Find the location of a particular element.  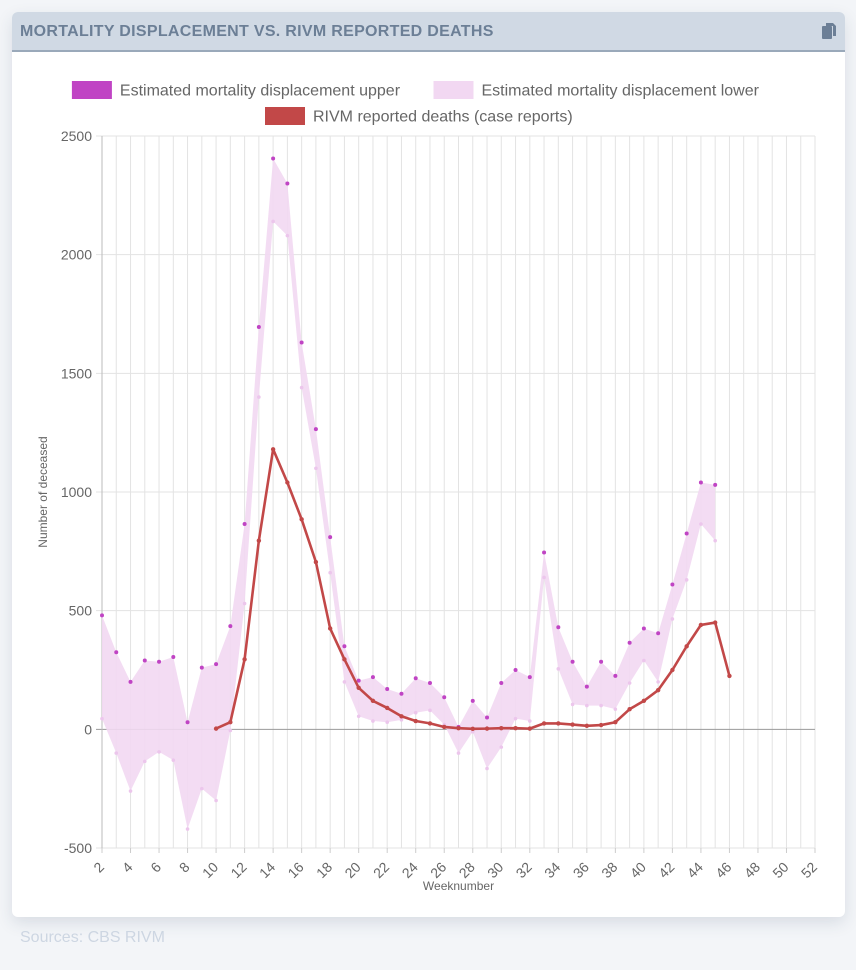

legend-rivm-label: RIVM reported deaths (case reports) is located at coordinates (443, 117).